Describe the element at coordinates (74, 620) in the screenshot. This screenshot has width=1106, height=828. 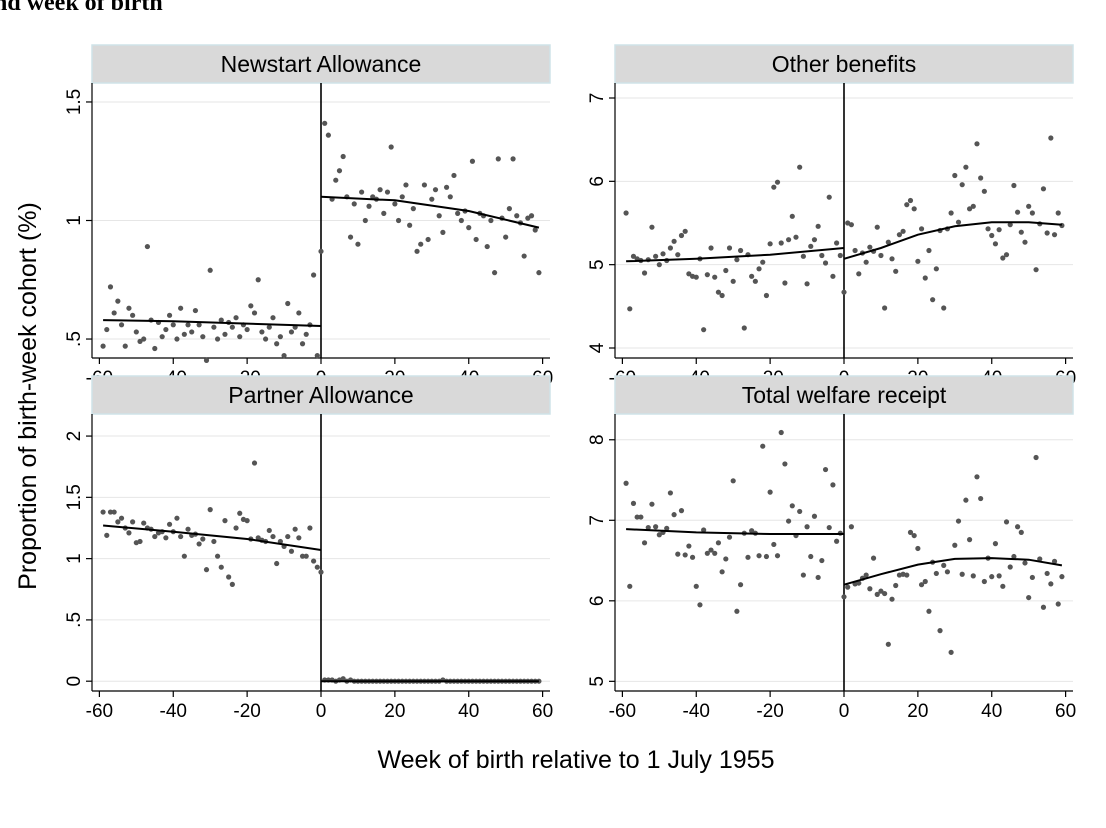
I see `y-tick-label: .5` at that location.